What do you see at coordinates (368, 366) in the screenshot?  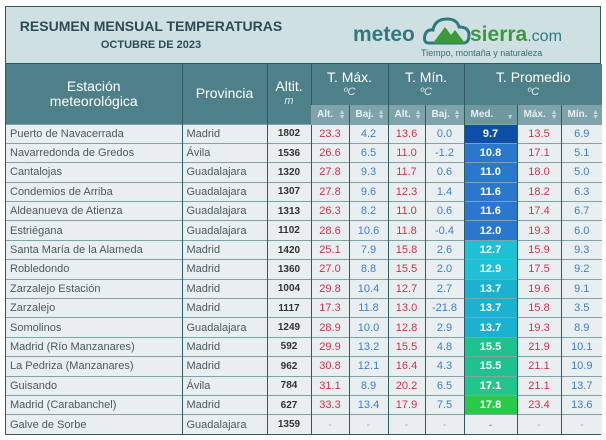 I see `cell-tmax-low: 12.1` at bounding box center [368, 366].